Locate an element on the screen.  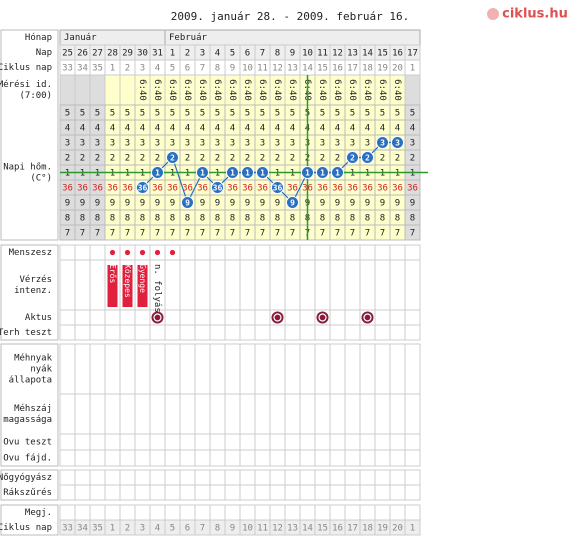
temp-scale: 2 is located at coordinates (67, 159).